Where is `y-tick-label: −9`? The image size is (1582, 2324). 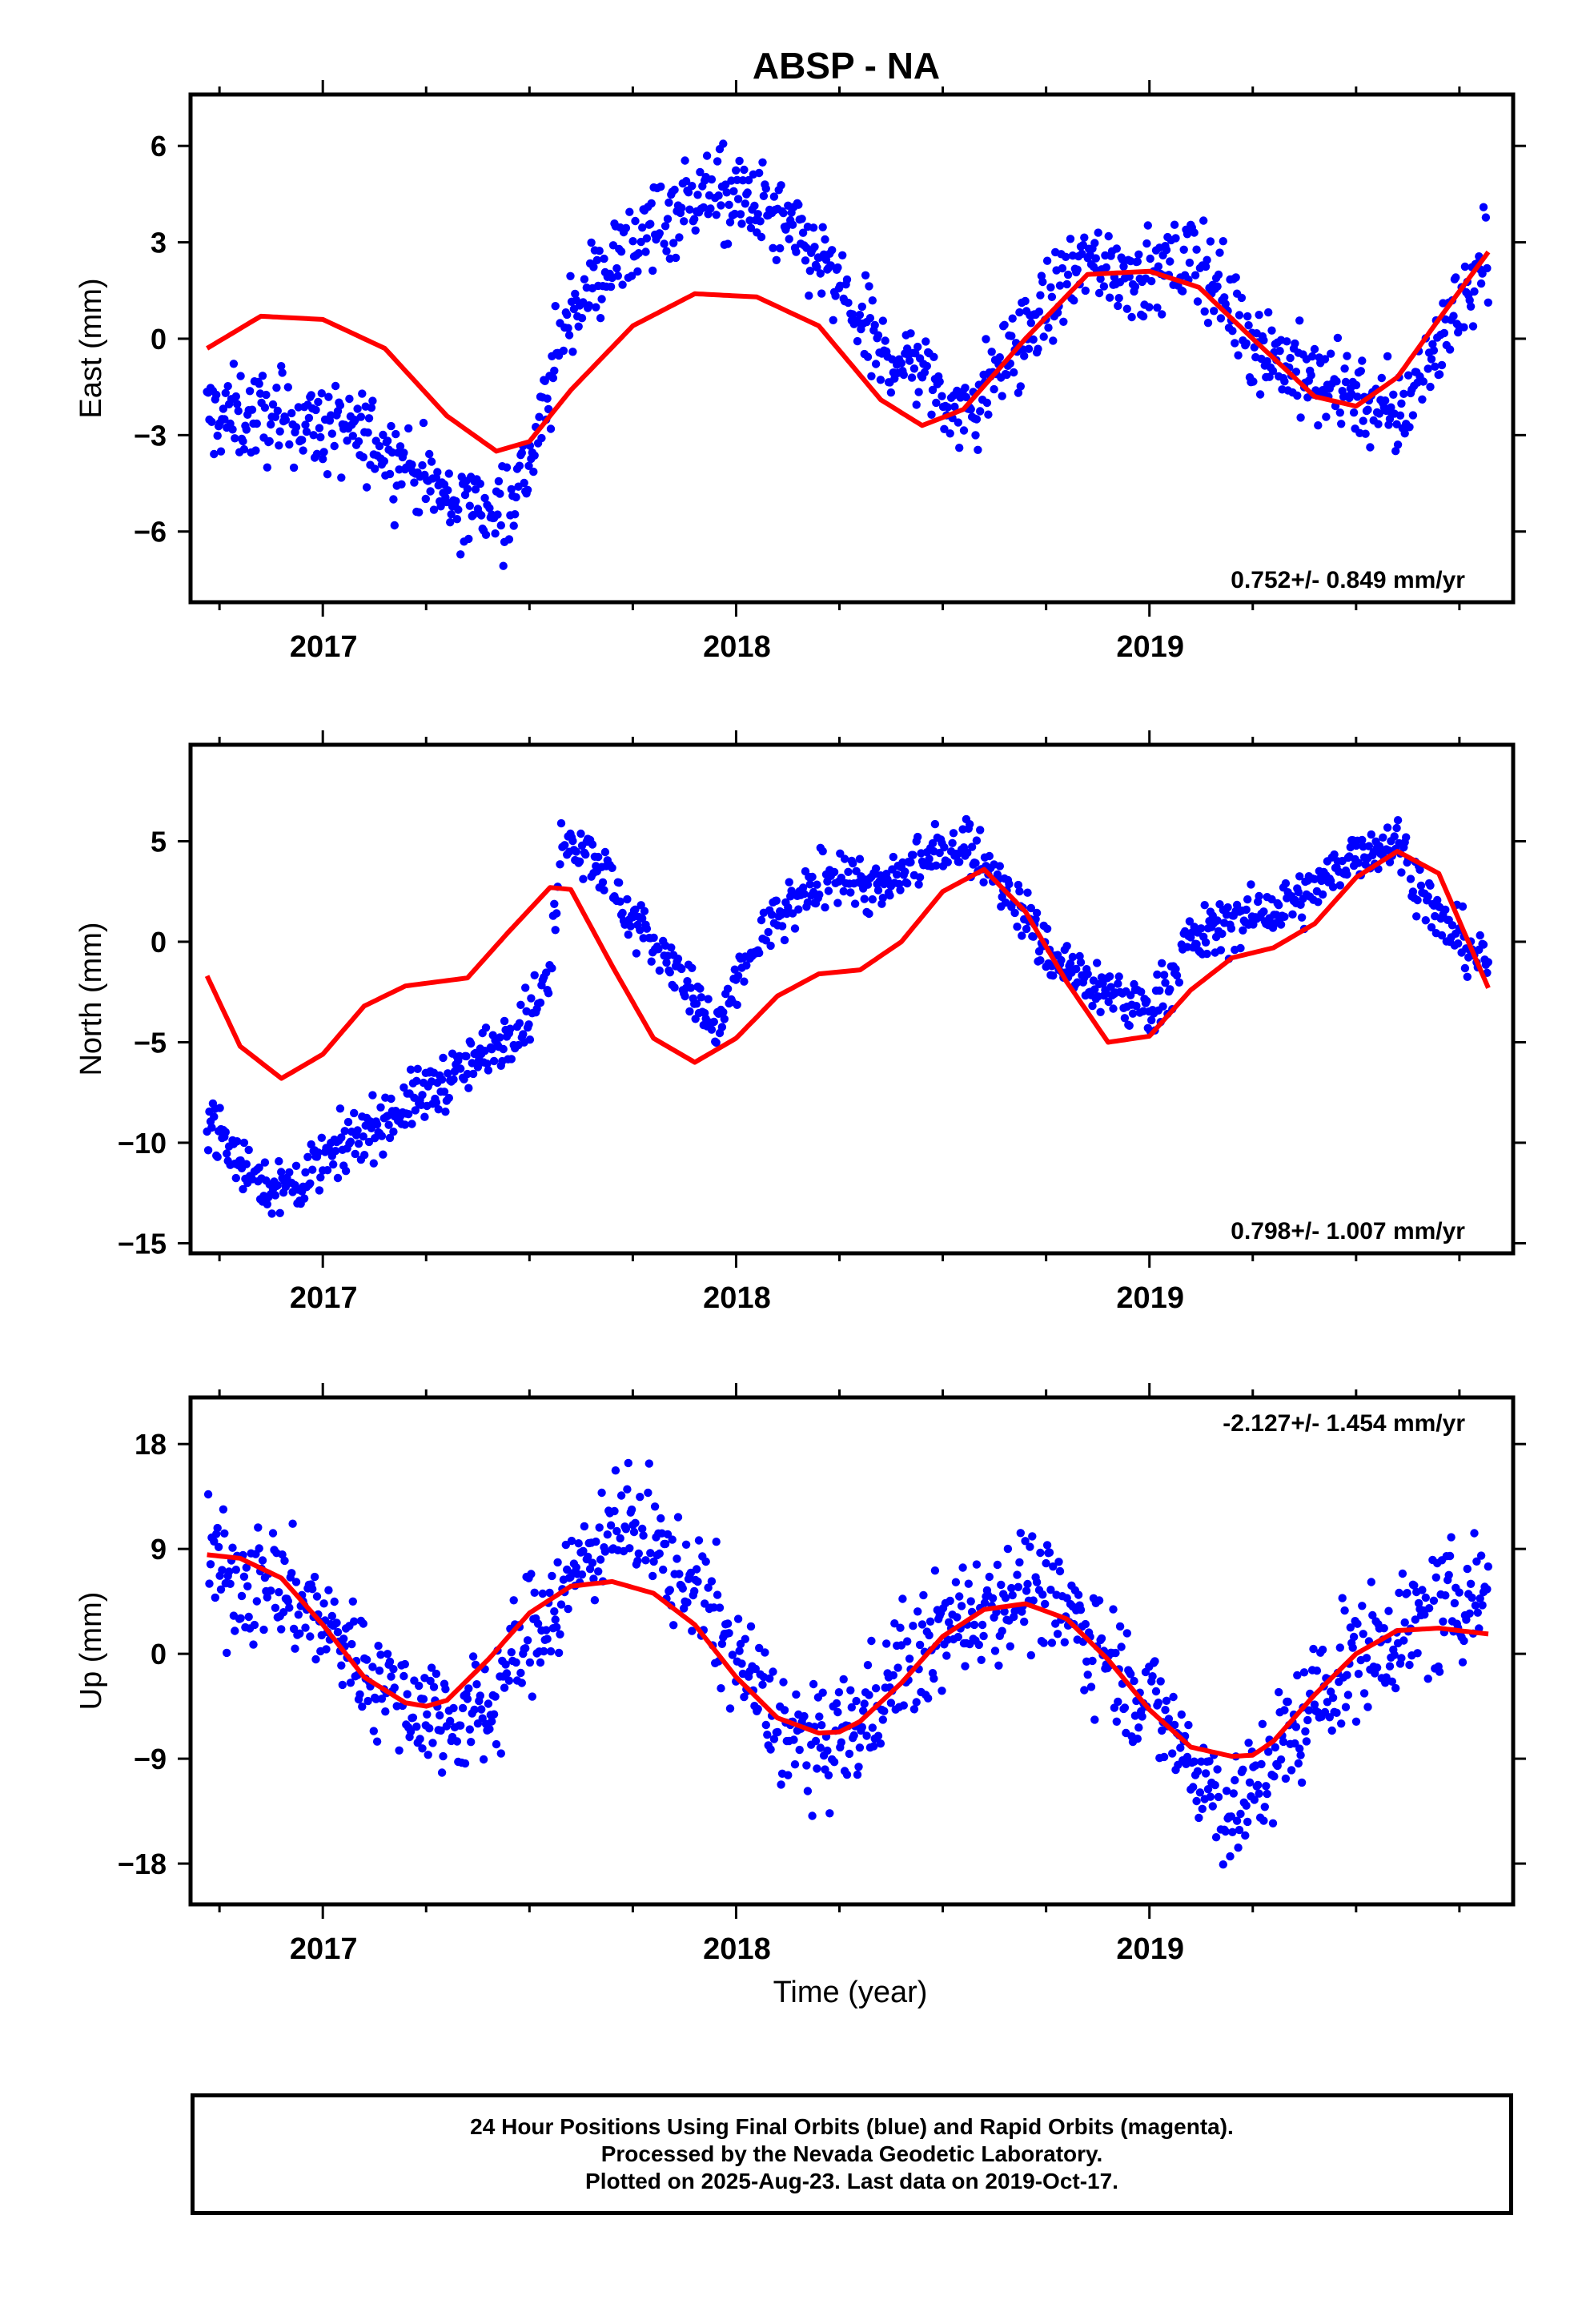 y-tick-label: −9 is located at coordinates (151, 1759).